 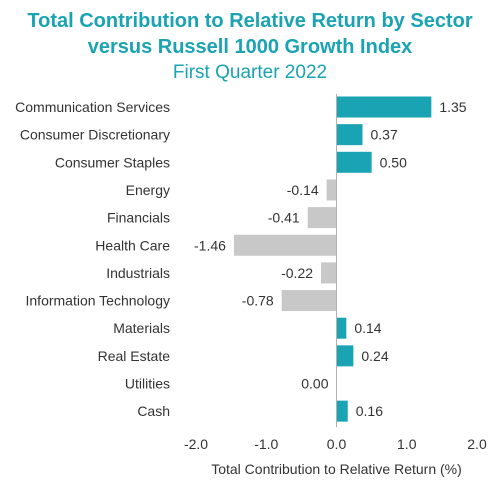 I want to click on category-label: Utilities, so click(x=147, y=384).